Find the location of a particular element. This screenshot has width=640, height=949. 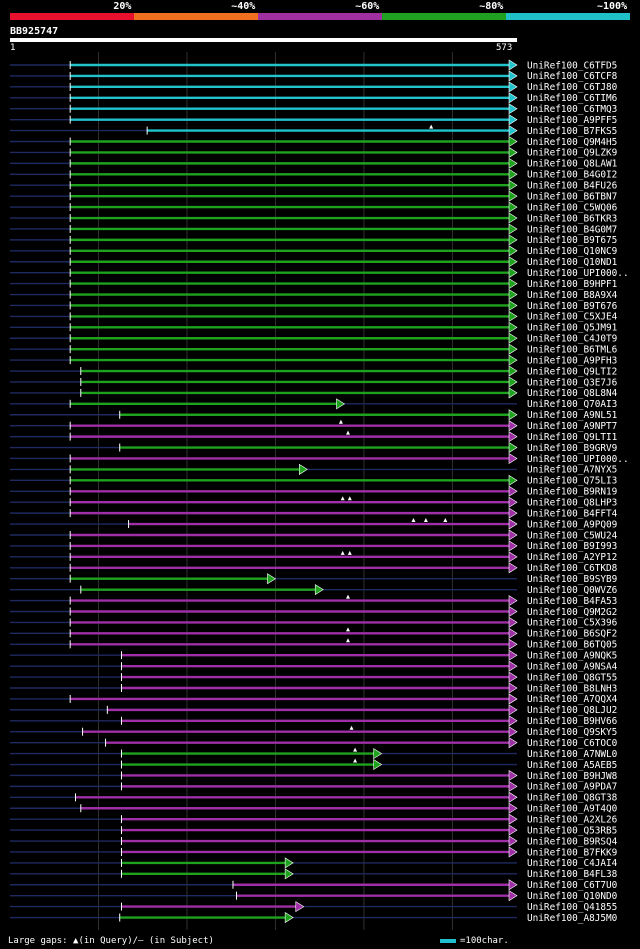

hit-label: UniRef100_A9PFF5 is located at coordinates (572, 120).